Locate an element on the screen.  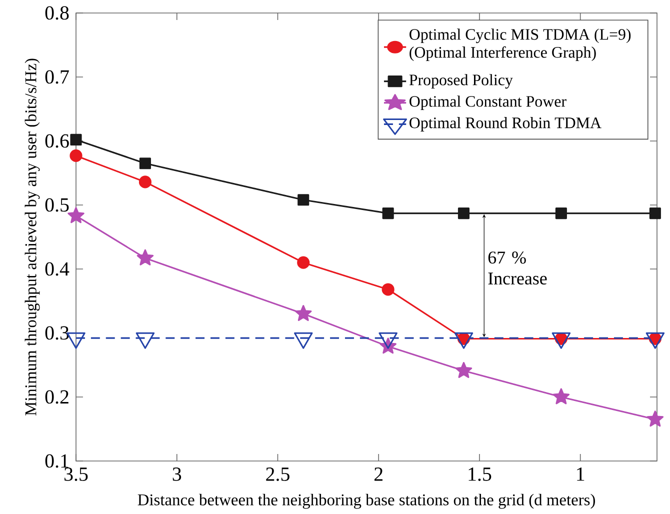
x-tick-label: 3.5 is located at coordinates (76, 474).